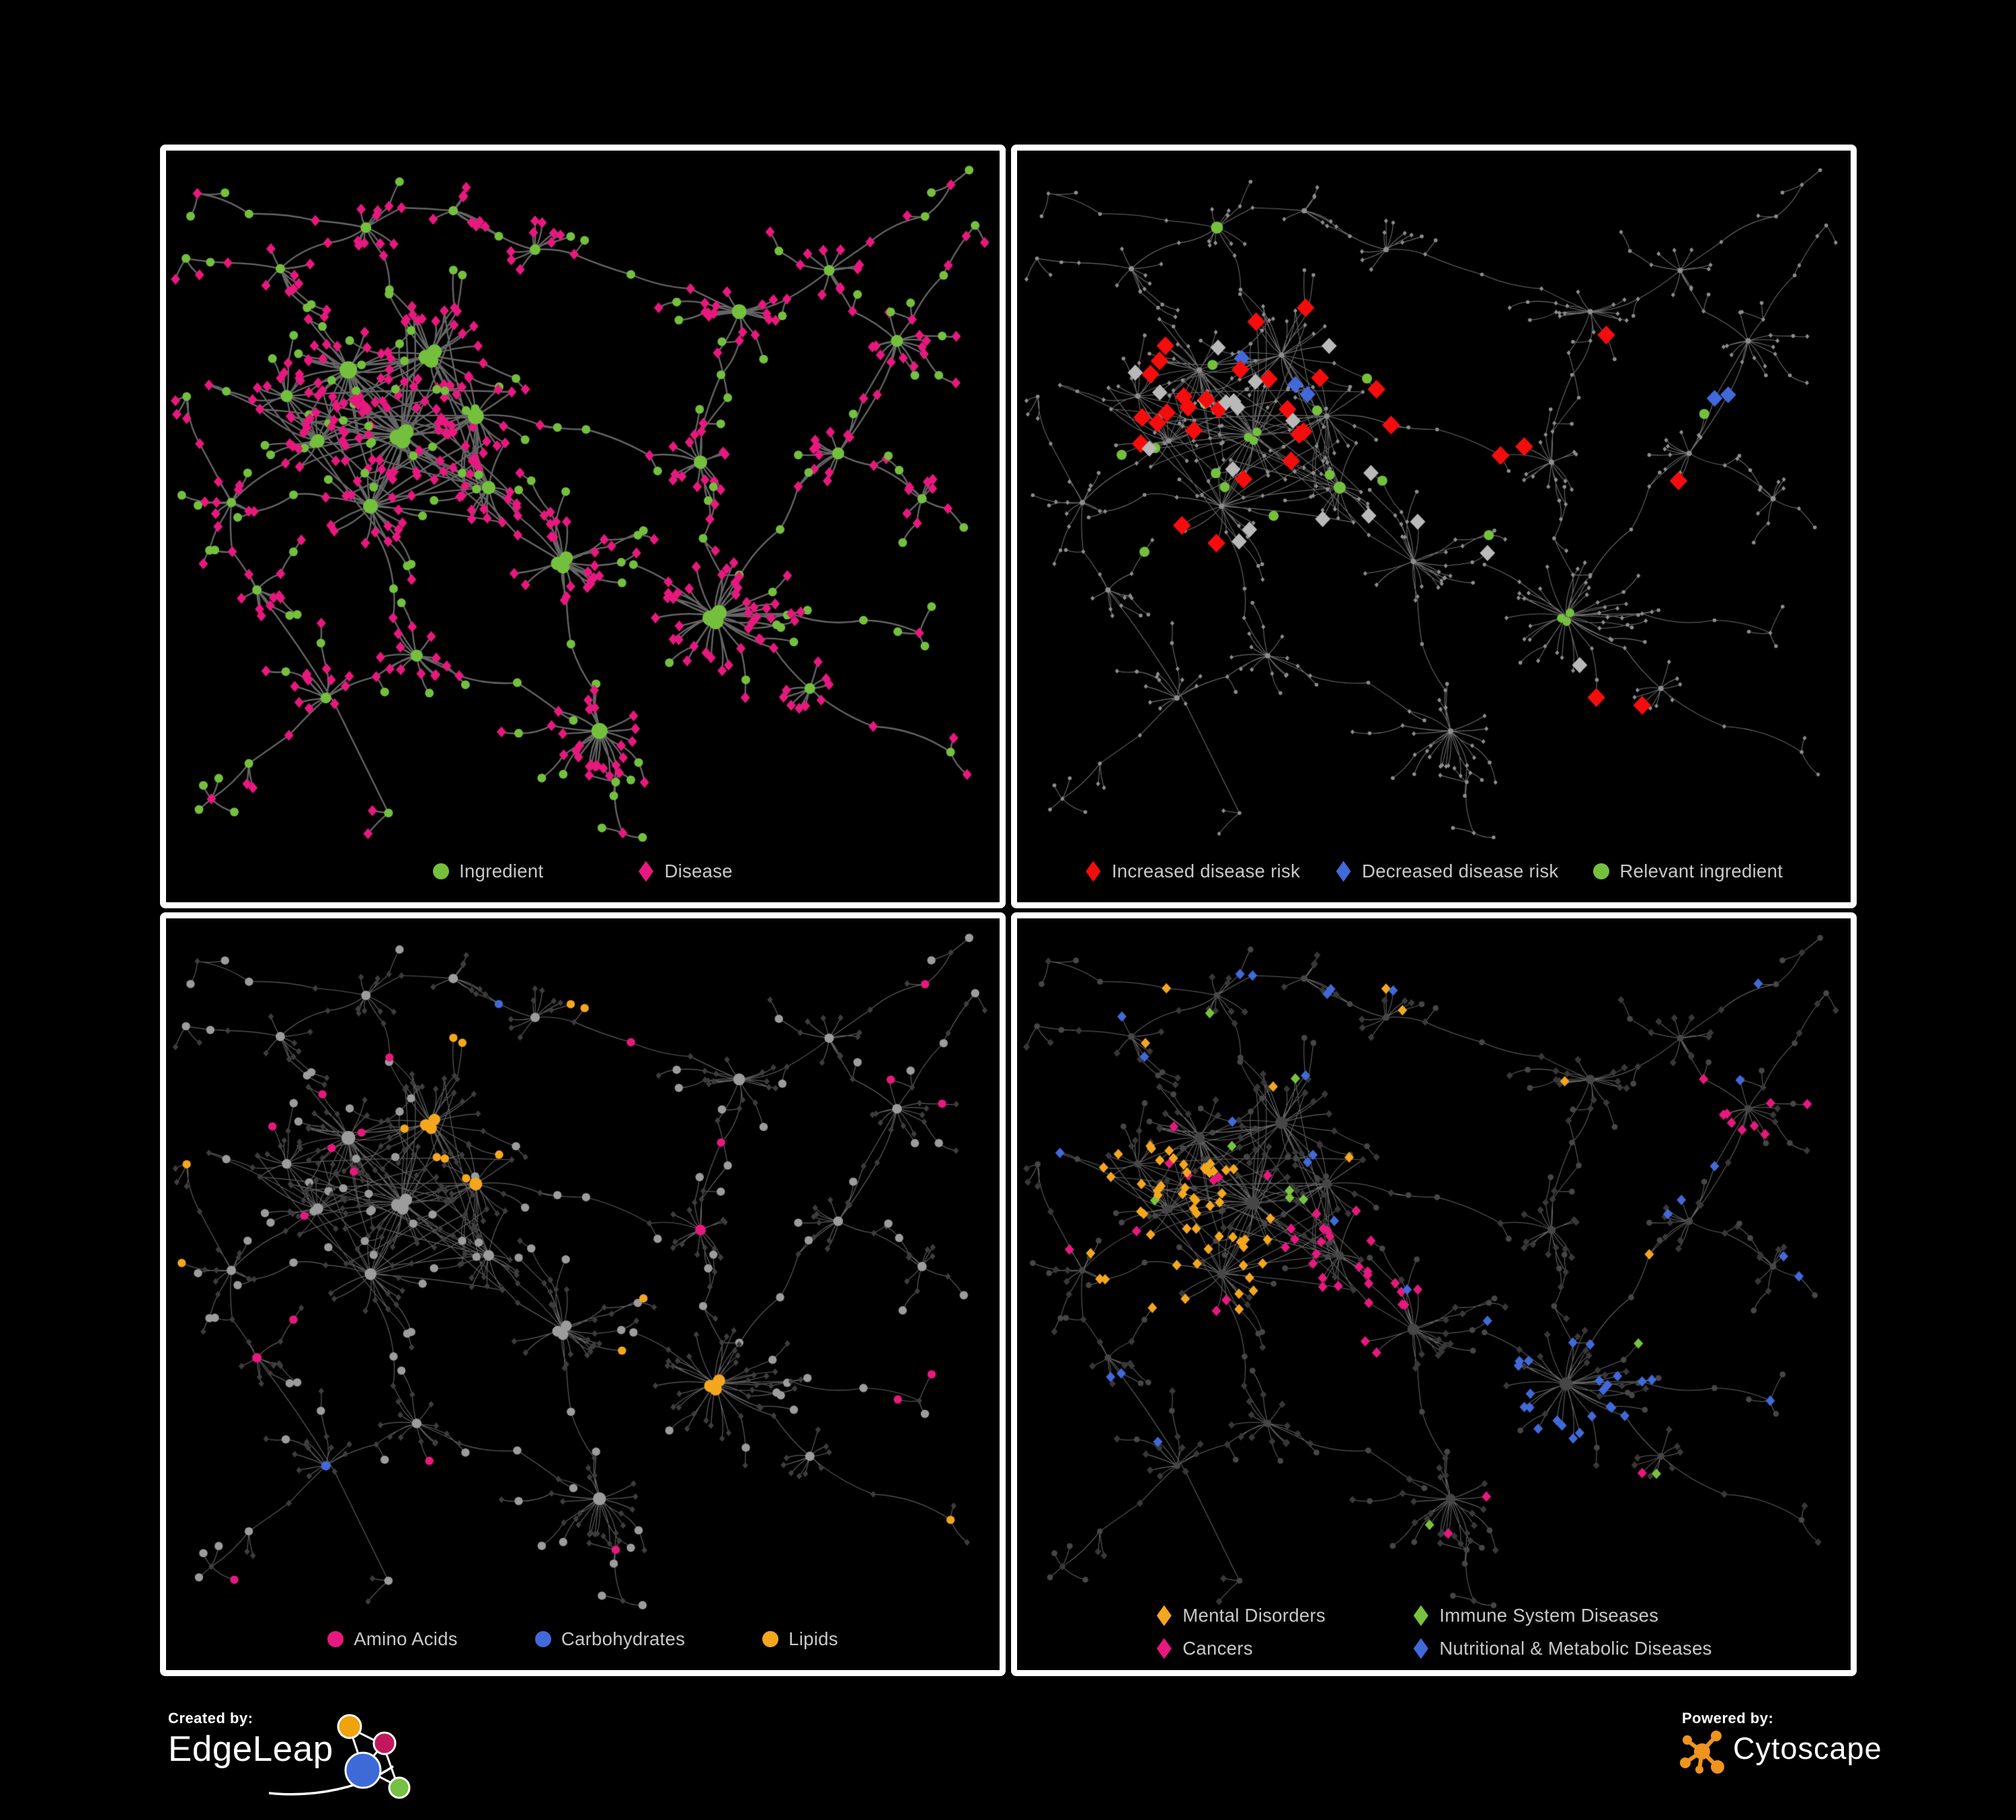 Image resolution: width=2016 pixels, height=1820 pixels. What do you see at coordinates (1728, 1718) in the screenshot?
I see `powered-by-label: Powered by:` at bounding box center [1728, 1718].